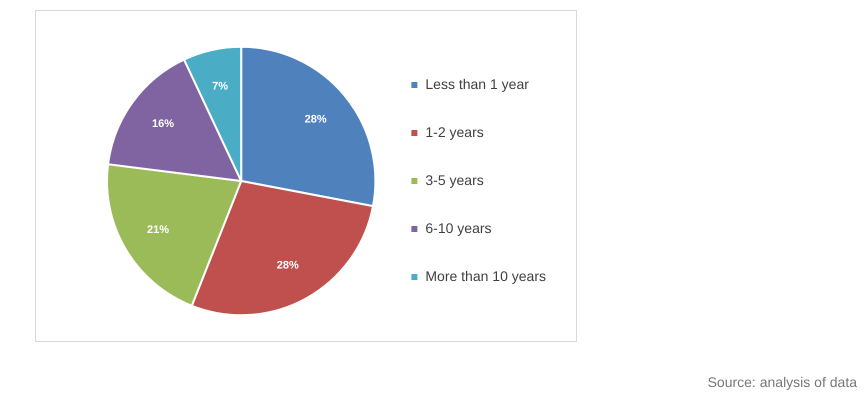 The height and width of the screenshot is (398, 865). What do you see at coordinates (454, 132) in the screenshot?
I see `legend-label: 1-2 years` at bounding box center [454, 132].